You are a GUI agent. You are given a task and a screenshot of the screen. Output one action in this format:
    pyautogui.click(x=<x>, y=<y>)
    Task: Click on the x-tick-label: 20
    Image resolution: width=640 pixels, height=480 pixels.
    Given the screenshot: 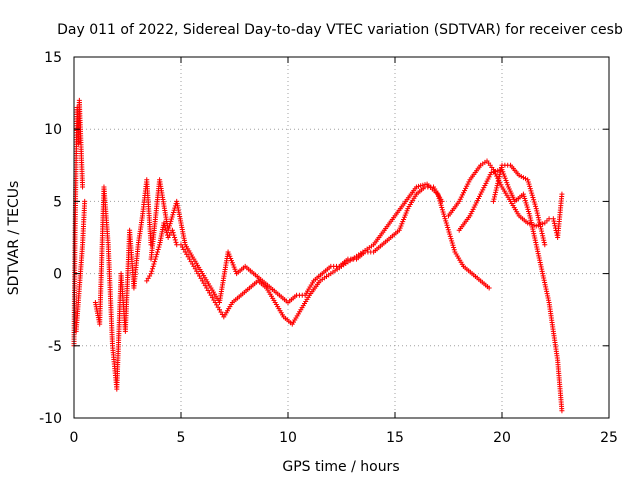 What is the action you would take?
    pyautogui.click(x=502, y=438)
    